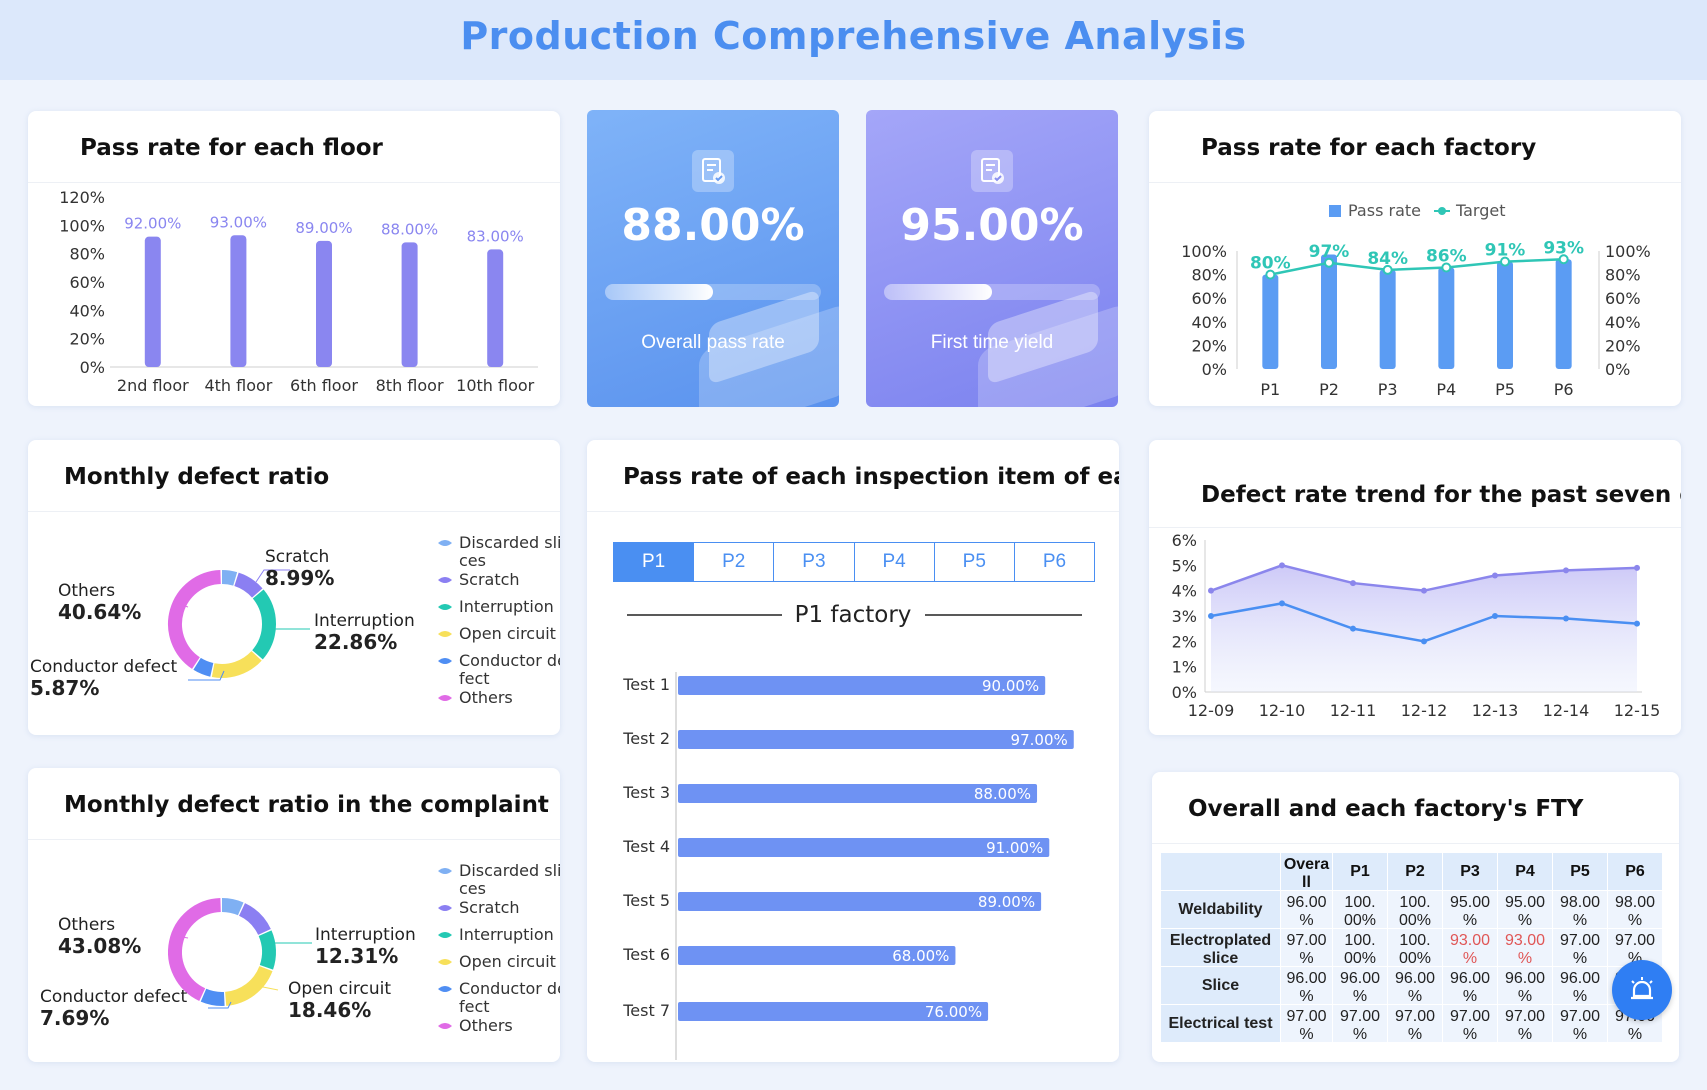  What do you see at coordinates (1415, 808) in the screenshot?
I see `fty-table-title: Overall and each factory's FTY` at bounding box center [1415, 808].